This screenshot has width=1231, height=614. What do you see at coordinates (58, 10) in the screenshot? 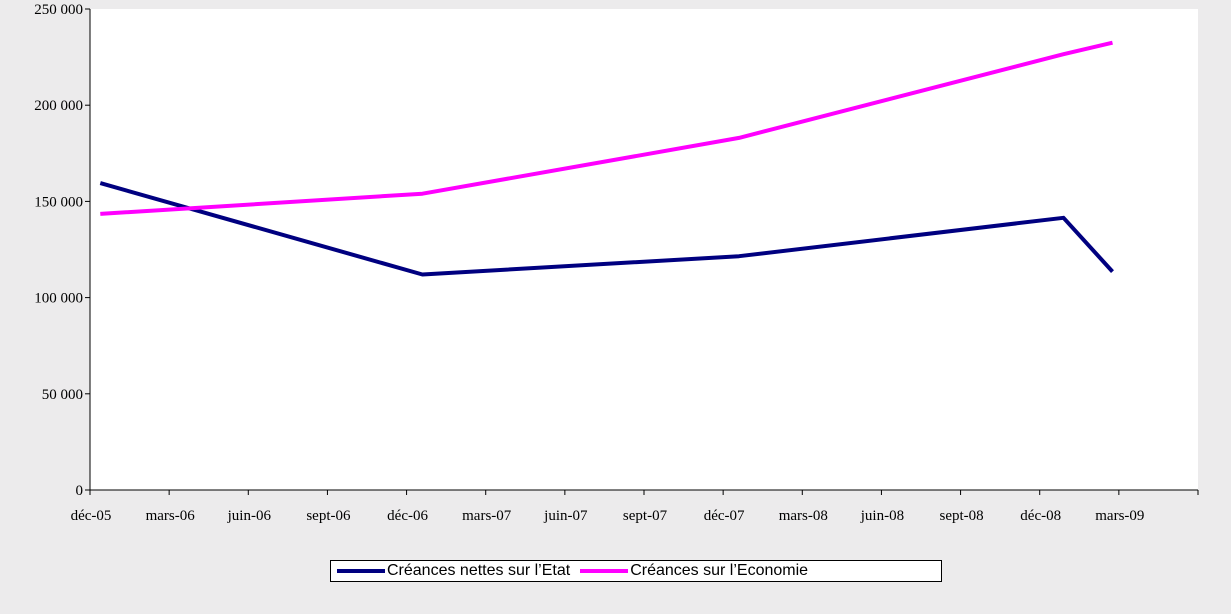
I see `y-tick-label: 250 000` at bounding box center [58, 10].